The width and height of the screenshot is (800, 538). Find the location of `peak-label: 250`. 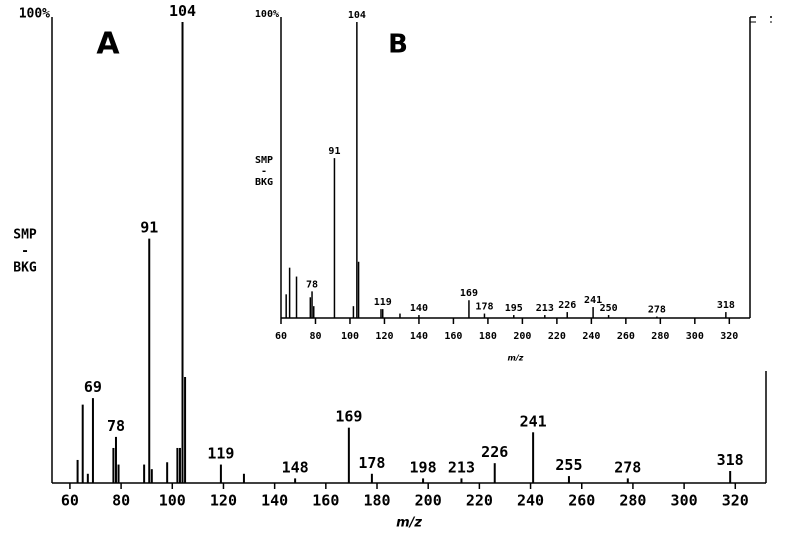

peak-label: 250 is located at coordinates (609, 308).